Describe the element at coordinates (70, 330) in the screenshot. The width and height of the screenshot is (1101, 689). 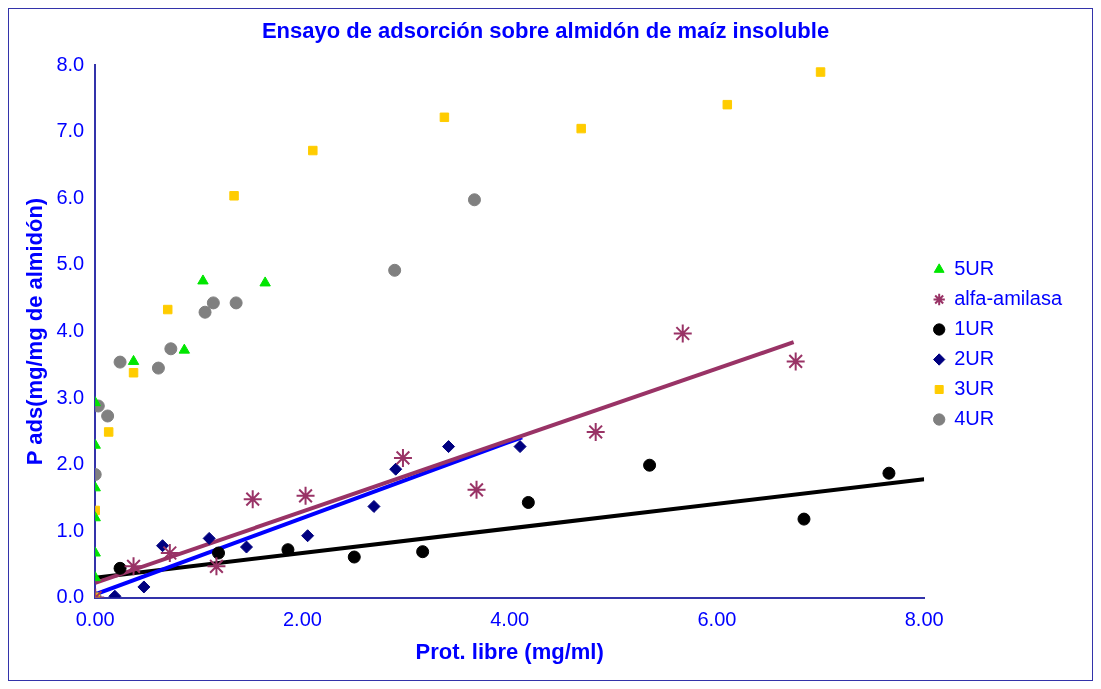
I see `y-tick-label: 4.0` at that location.